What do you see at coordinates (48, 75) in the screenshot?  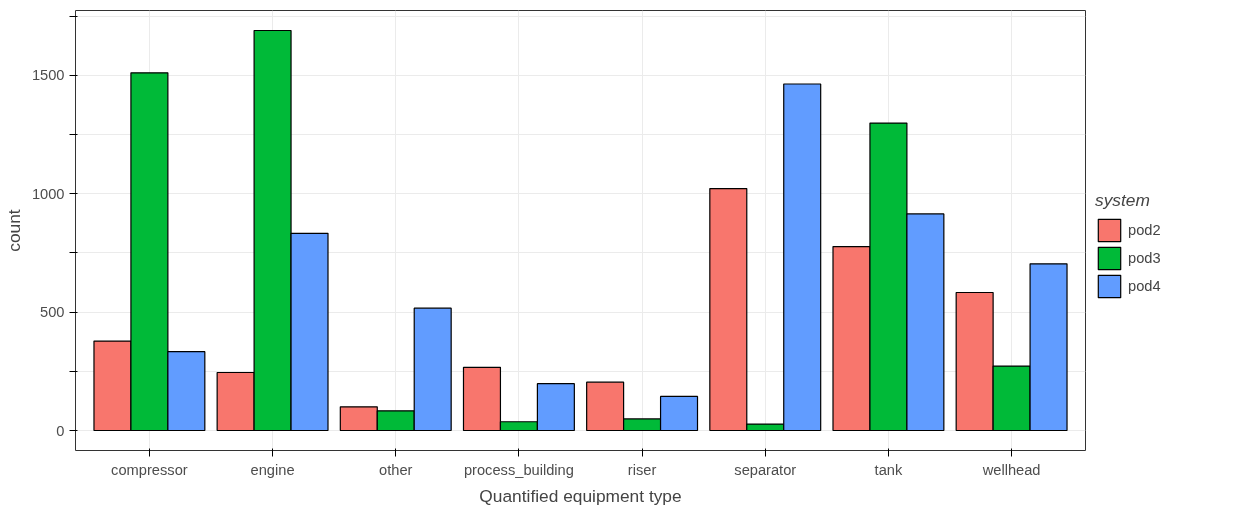 I see `y-tick-label: 1500` at bounding box center [48, 75].